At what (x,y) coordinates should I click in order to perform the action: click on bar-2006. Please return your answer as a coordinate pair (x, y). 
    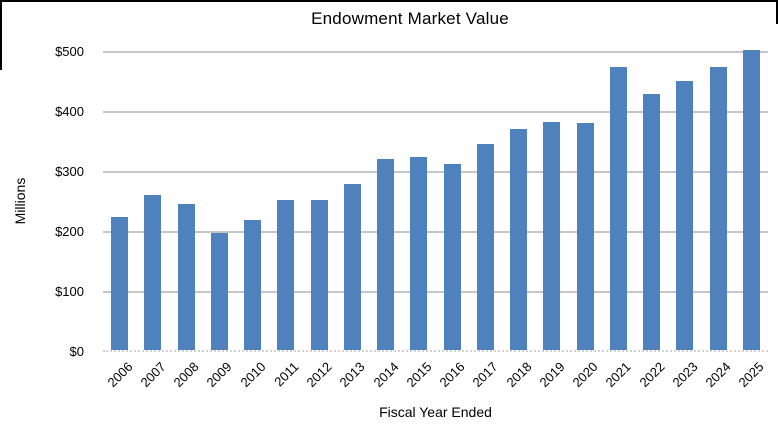
    Looking at the image, I should click on (120, 283).